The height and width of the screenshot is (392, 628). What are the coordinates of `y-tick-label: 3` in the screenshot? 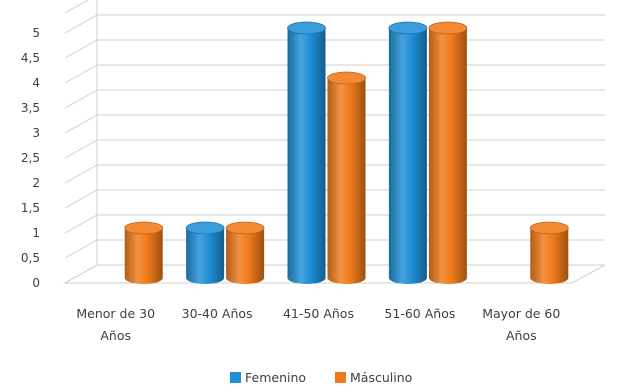 It's located at (36, 133).